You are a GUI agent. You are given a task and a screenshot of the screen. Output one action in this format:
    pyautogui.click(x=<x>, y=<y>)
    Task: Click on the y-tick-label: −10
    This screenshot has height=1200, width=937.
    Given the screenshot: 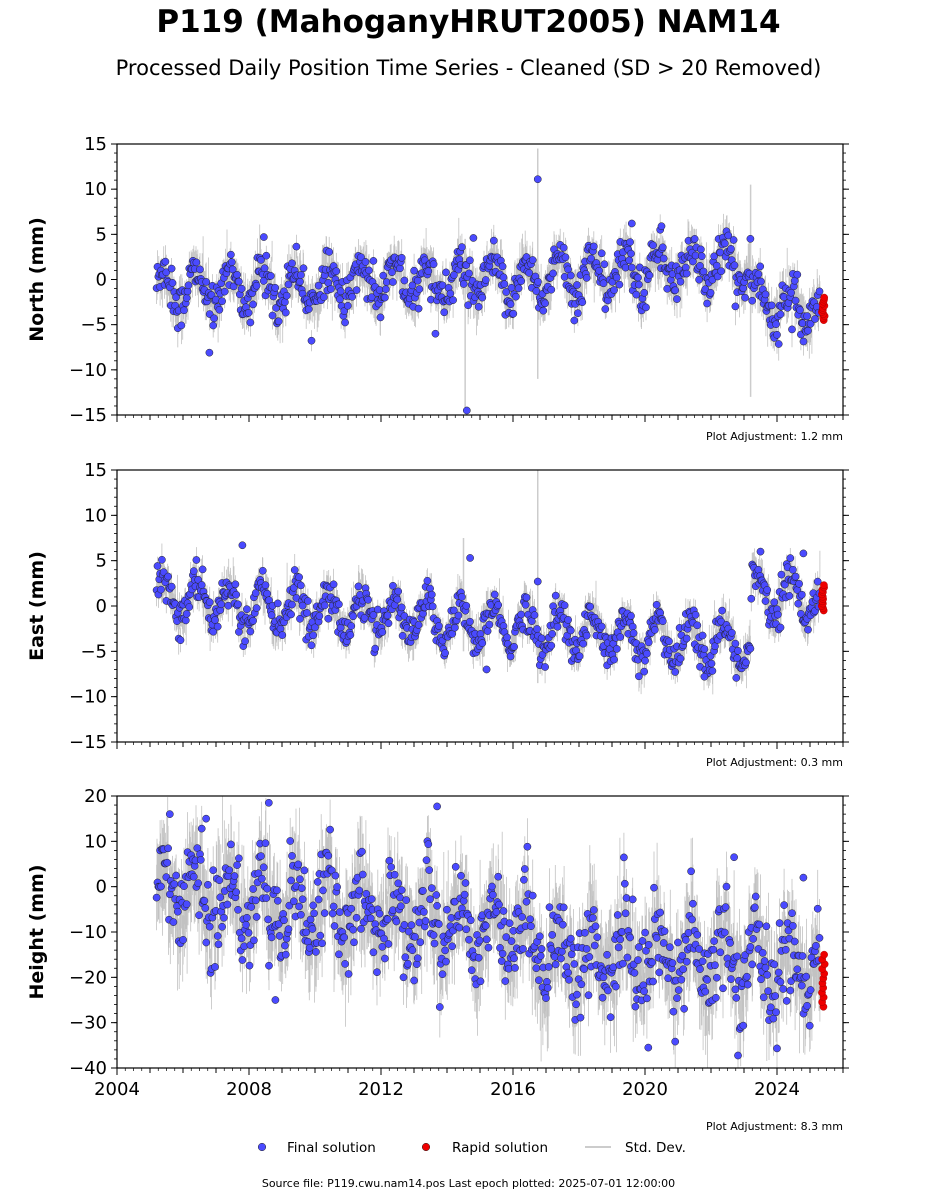 What is the action you would take?
    pyautogui.click(x=88, y=697)
    